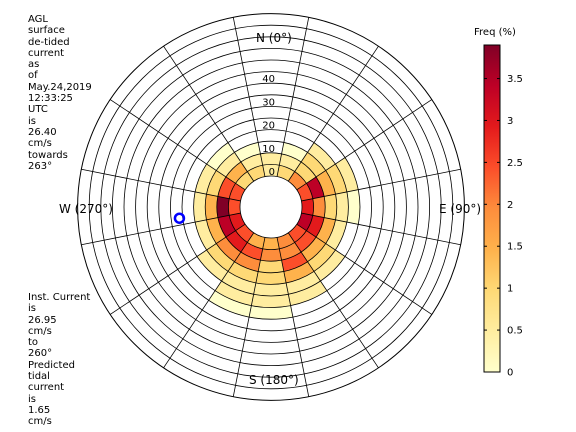 This screenshot has width=576, height=432. Describe the element at coordinates (33, 76) in the screenshot. I see `info-top-line: of` at that location.